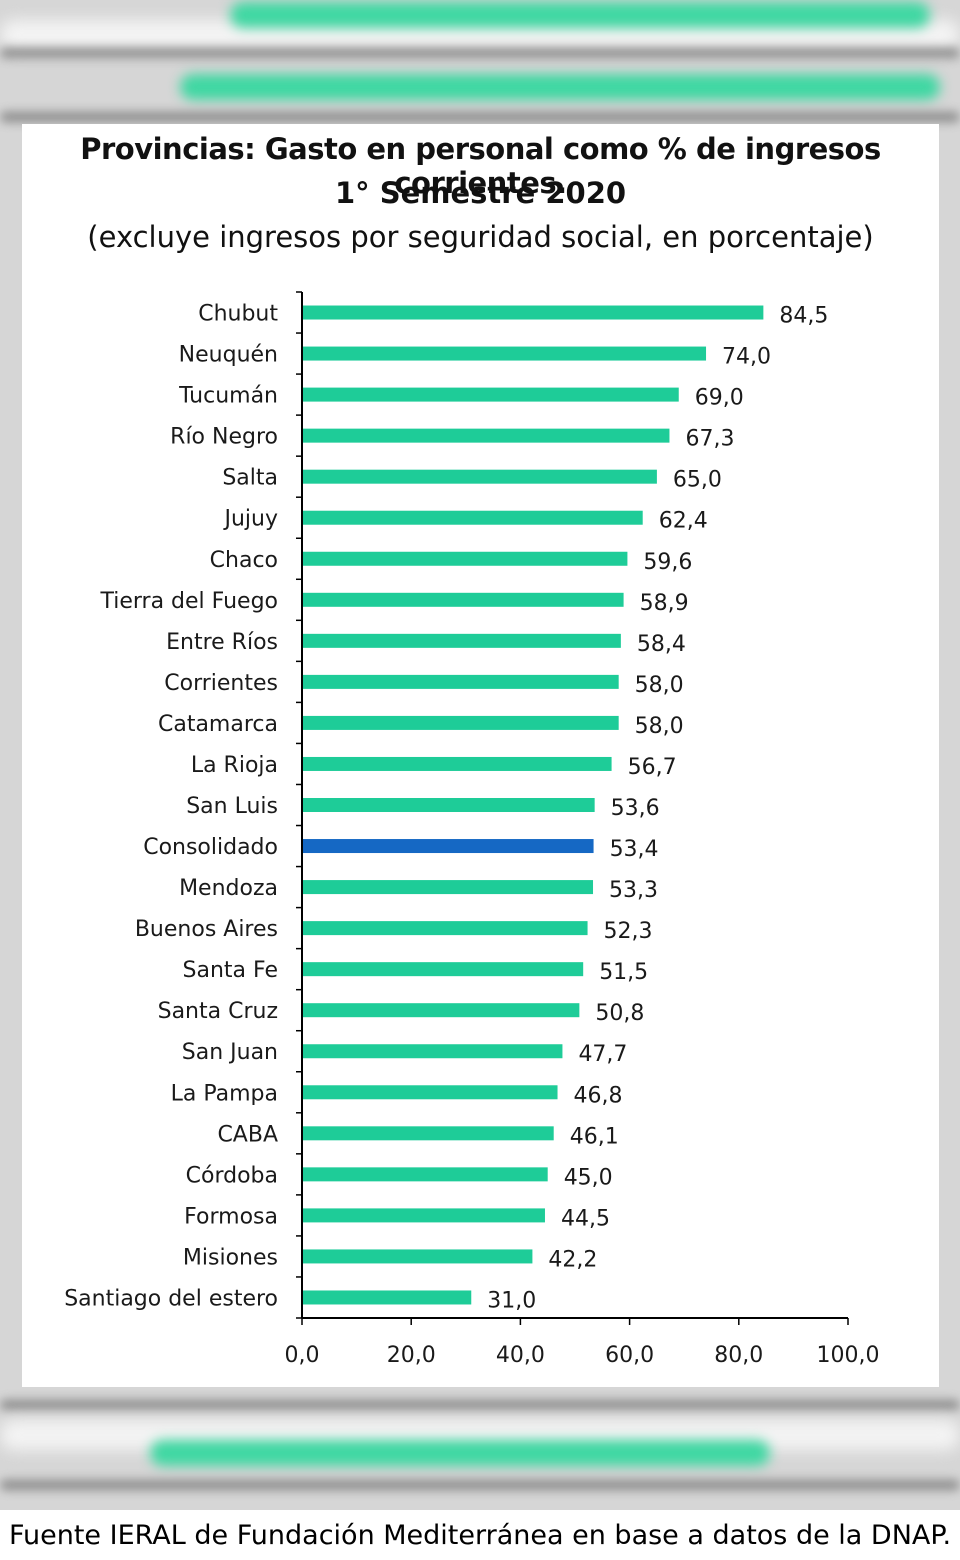 This screenshot has width=960, height=1560. Describe the element at coordinates (228, 888) in the screenshot. I see `category-label: Mendoza` at that location.